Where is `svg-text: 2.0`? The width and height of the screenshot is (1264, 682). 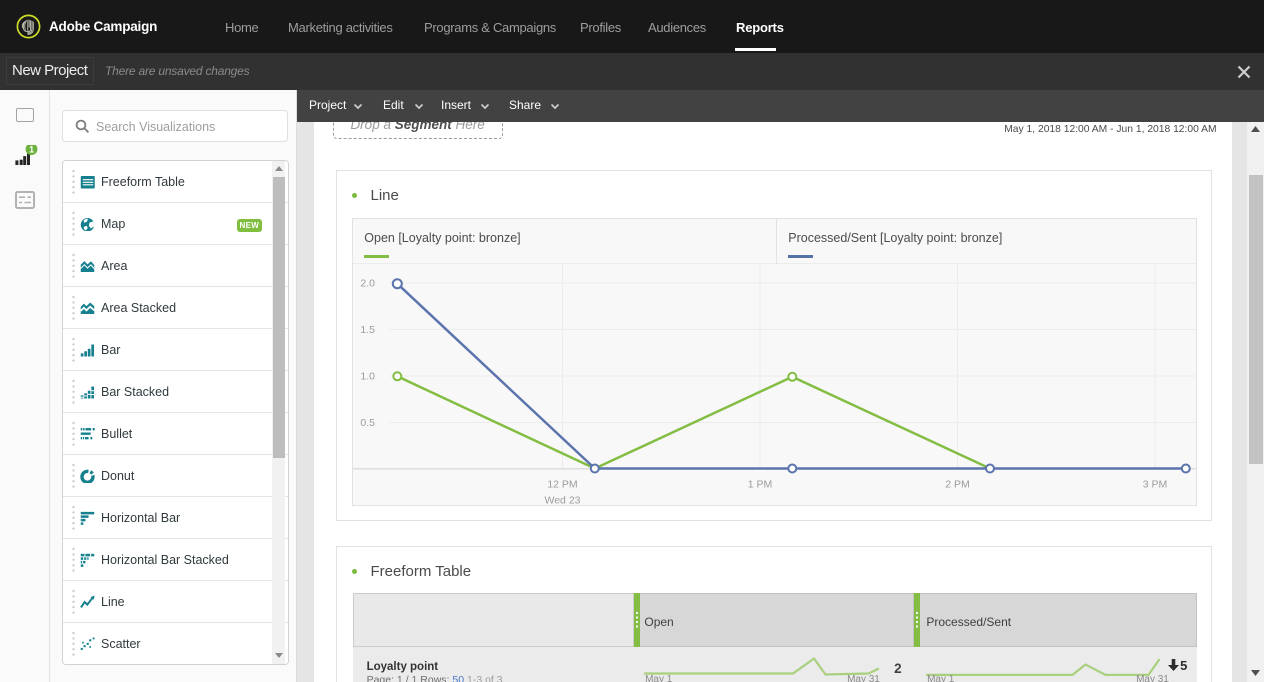
svg-text: 2.0 is located at coordinates (368, 283).